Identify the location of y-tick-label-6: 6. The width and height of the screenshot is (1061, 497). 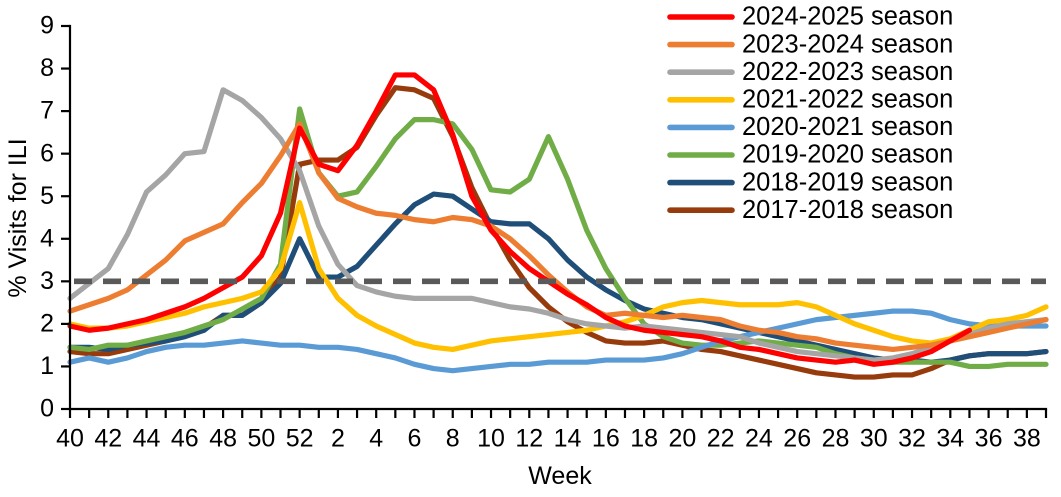
(47, 153).